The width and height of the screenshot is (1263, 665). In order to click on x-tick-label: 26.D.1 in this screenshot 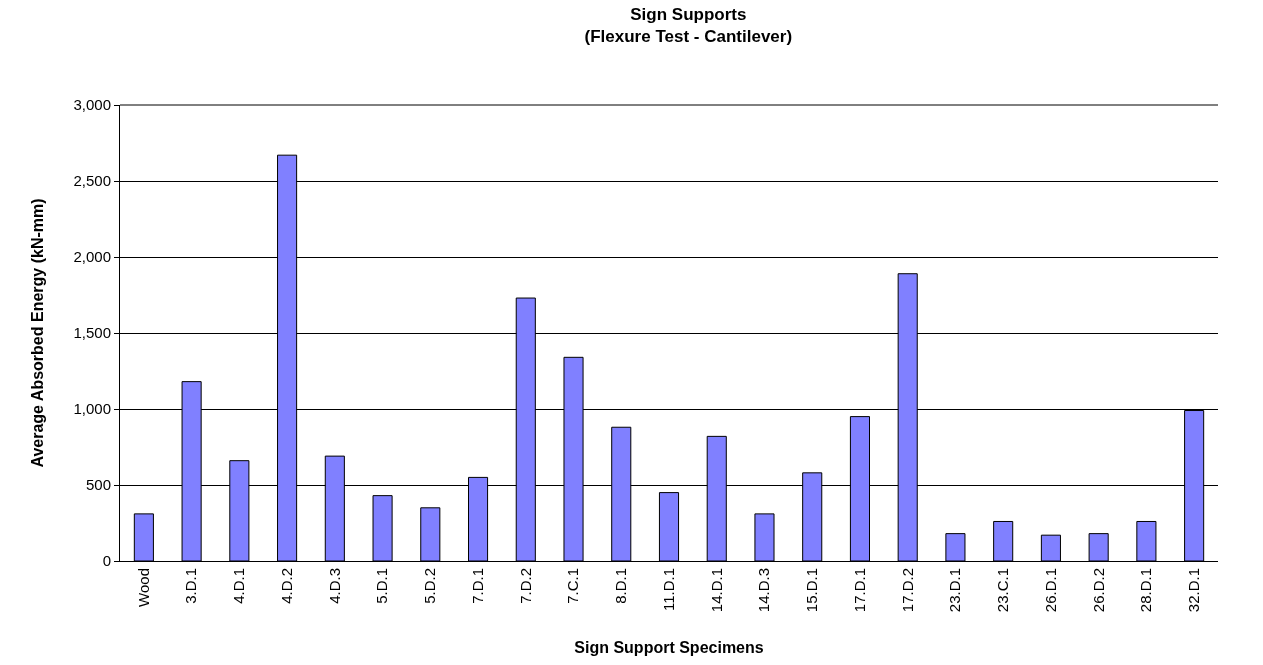, I will do `click(1050, 590)`.